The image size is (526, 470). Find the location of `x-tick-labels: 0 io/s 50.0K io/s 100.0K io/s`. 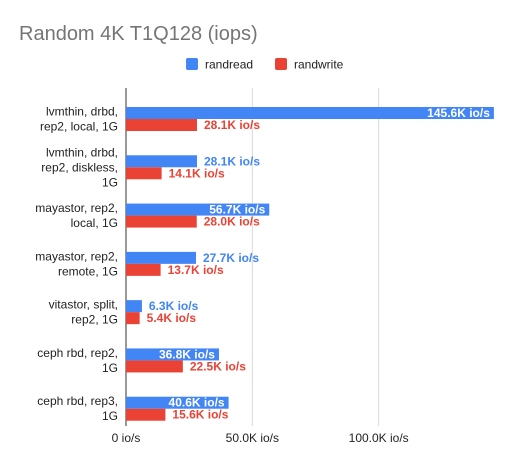

x-tick-labels: 0 io/s 50.0K io/s 100.0K io/s is located at coordinates (260, 438).